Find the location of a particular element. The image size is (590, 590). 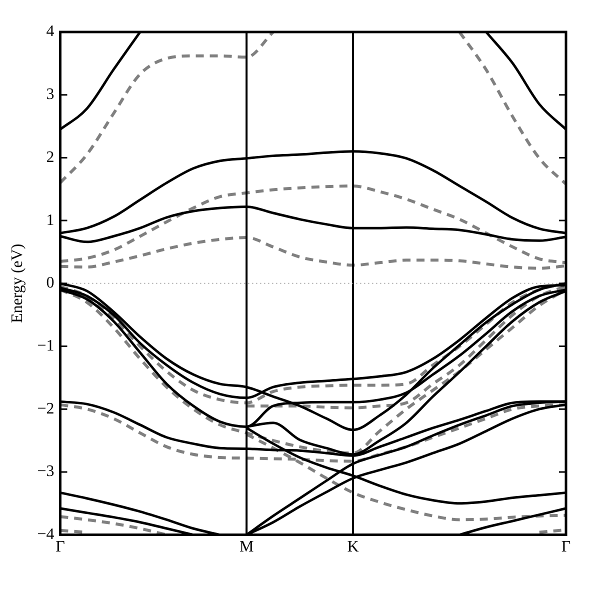

y-tick-label: 0 is located at coordinates (50, 283).